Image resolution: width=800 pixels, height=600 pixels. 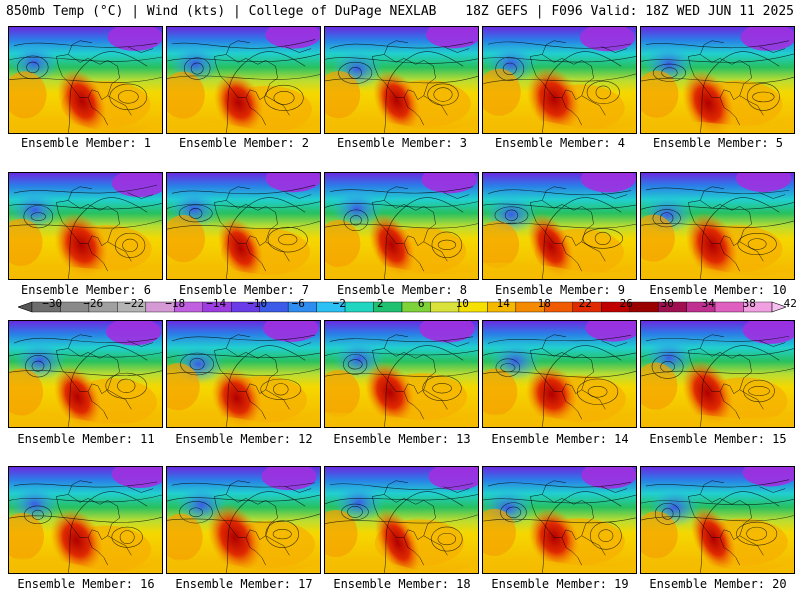 I want to click on colorbar-tick-label: 6, so click(x=421, y=303).